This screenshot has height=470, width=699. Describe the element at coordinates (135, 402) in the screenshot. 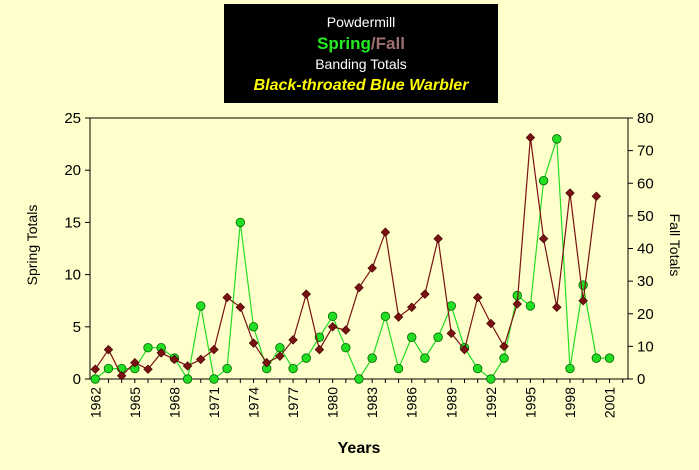

I see `x-tick-label: 1965` at that location.